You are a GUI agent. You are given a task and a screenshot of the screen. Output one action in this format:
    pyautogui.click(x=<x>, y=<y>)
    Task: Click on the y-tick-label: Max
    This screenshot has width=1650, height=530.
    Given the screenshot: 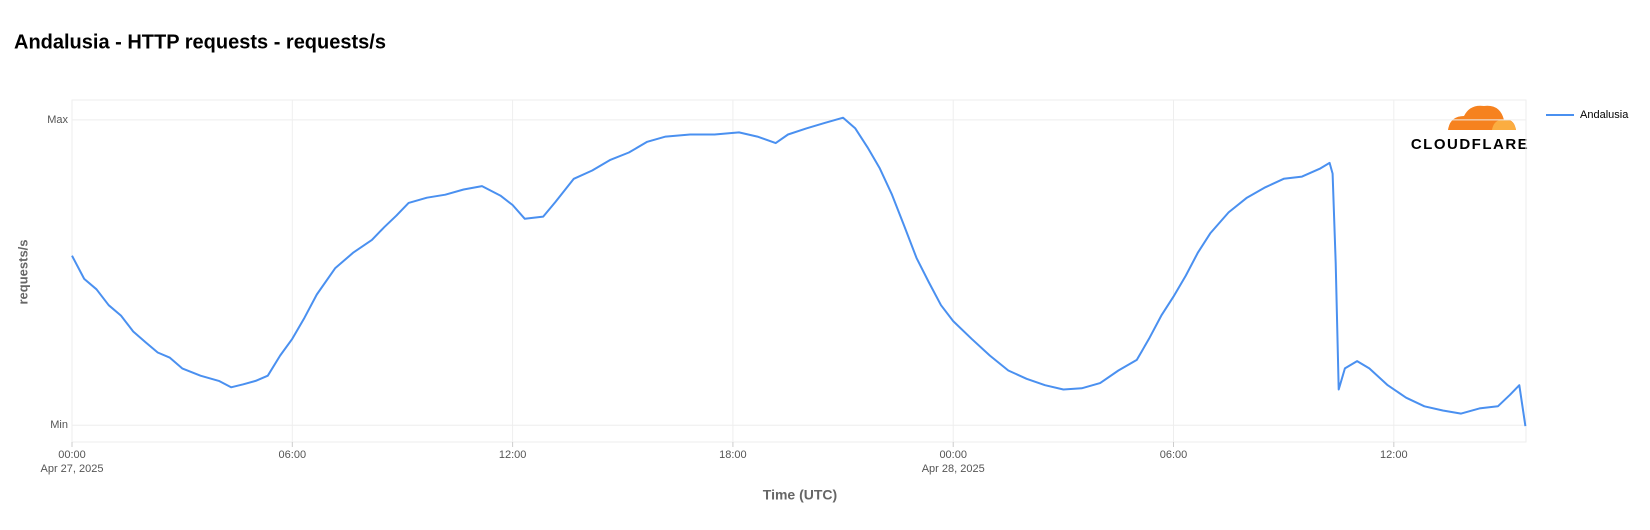 What is the action you would take?
    pyautogui.click(x=57, y=120)
    